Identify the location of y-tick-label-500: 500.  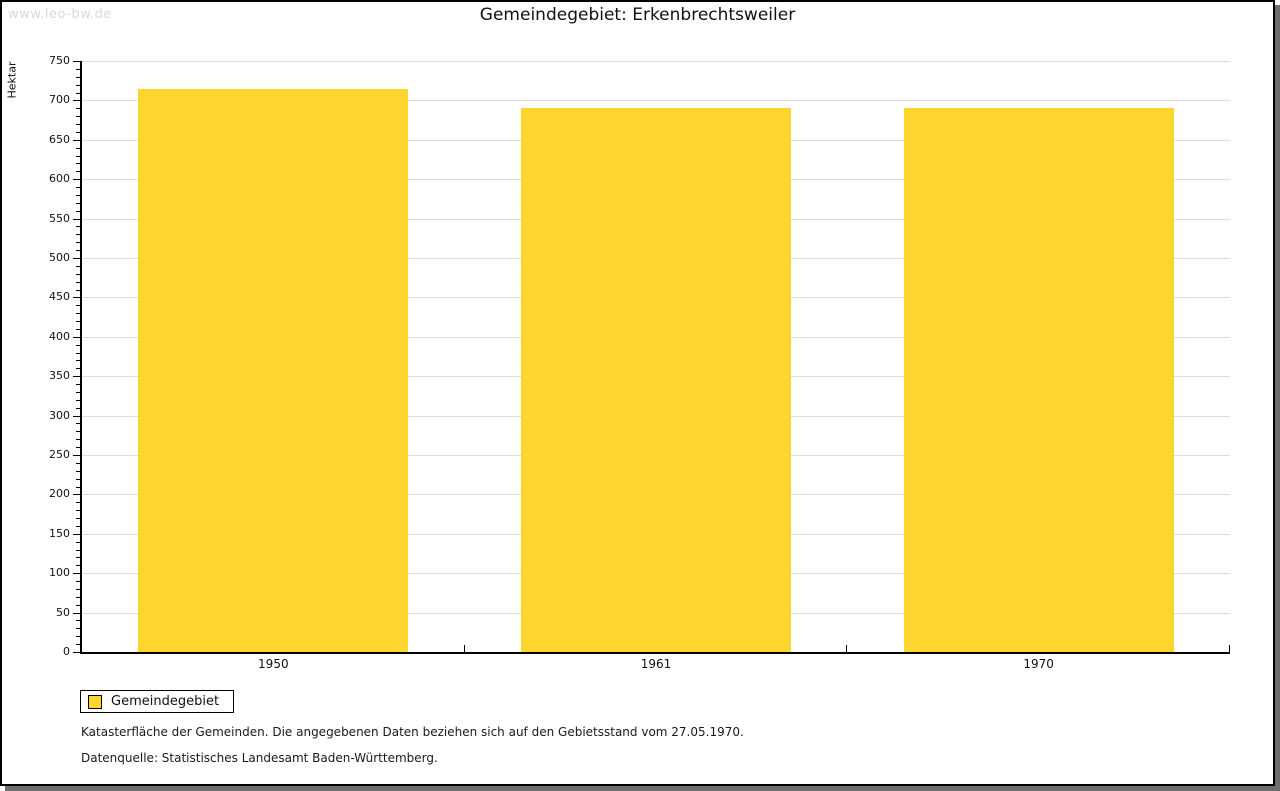
(59, 257).